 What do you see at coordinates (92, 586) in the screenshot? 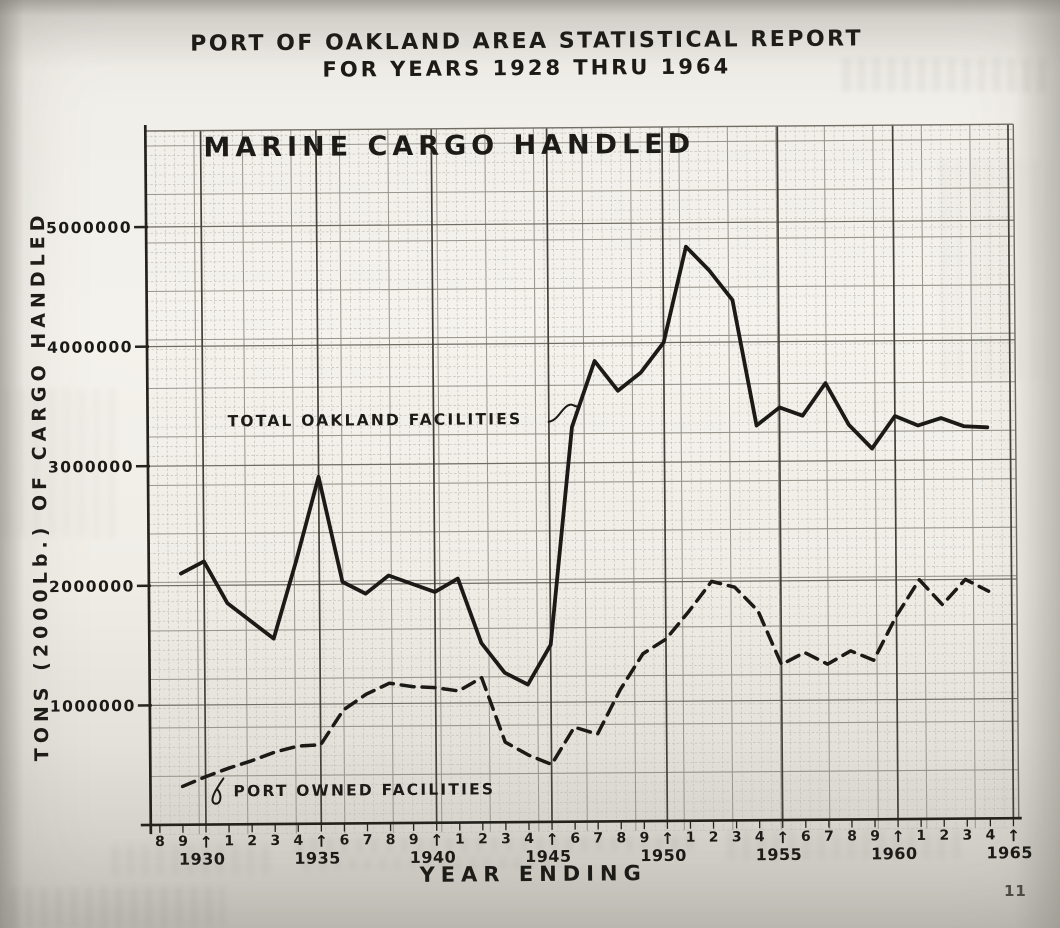
I see `svg-text: 2000000` at bounding box center [92, 586].